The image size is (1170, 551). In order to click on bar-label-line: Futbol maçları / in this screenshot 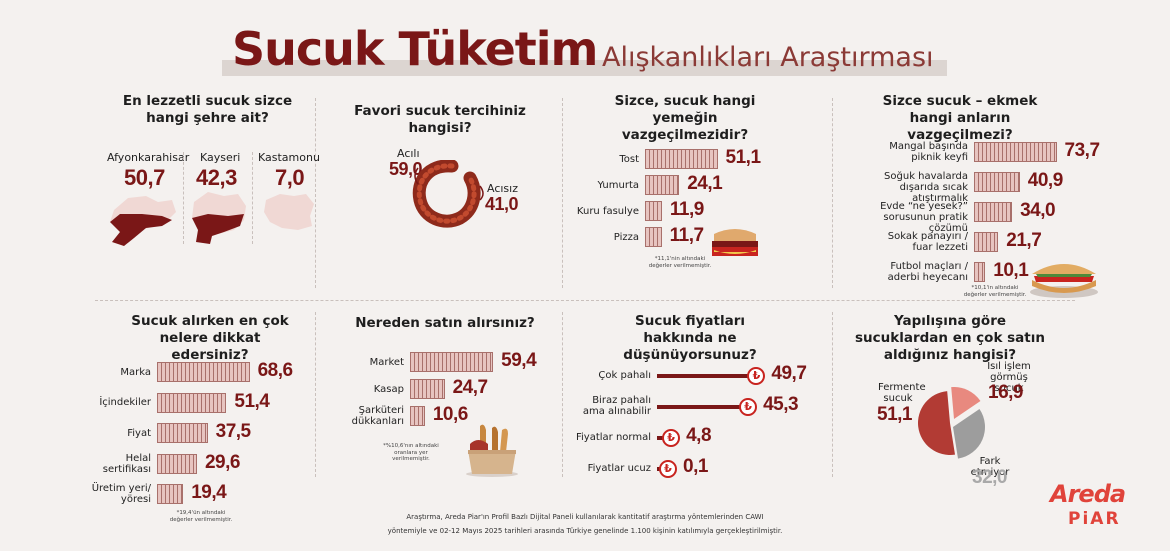, I will do `click(929, 266)`.